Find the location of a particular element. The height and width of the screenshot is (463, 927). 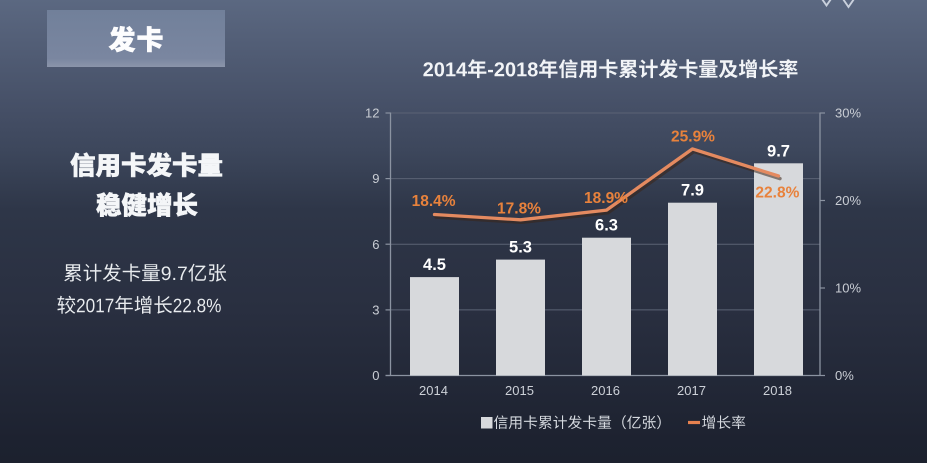

svg-text: 6 is located at coordinates (375, 244).